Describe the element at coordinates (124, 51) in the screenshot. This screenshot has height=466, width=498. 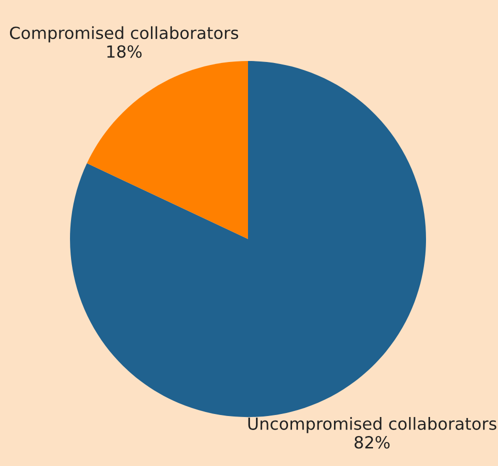
I see `data-label: 18%` at that location.